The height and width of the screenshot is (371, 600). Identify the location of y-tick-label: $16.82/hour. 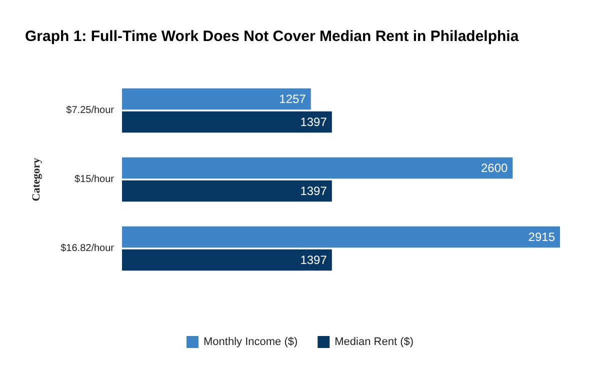
(87, 248).